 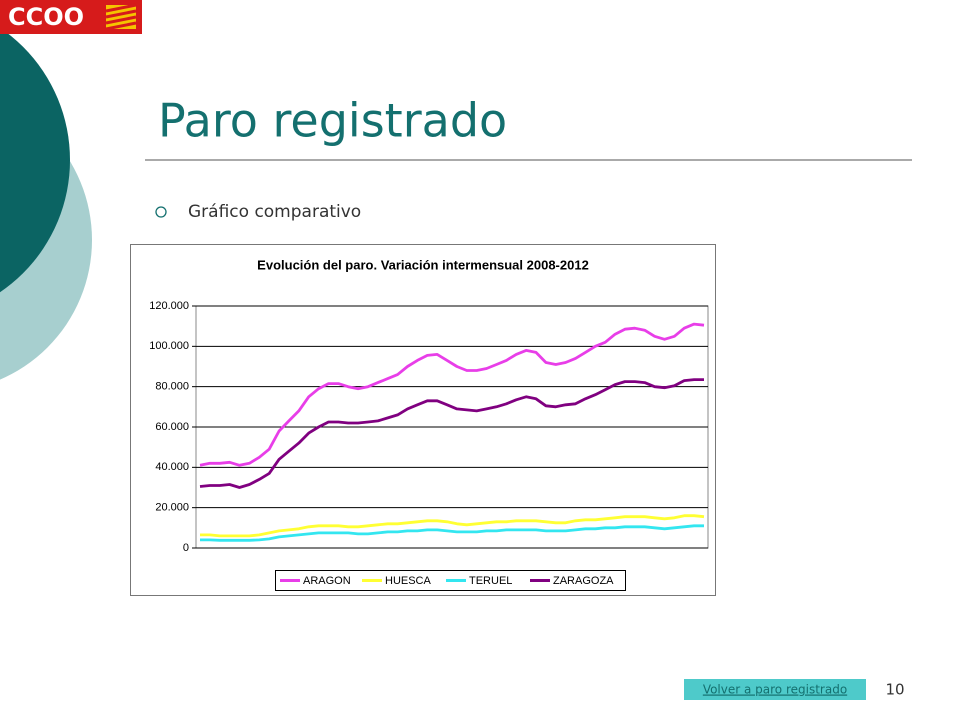 What do you see at coordinates (894, 690) in the screenshot?
I see `page-number: 10` at bounding box center [894, 690].